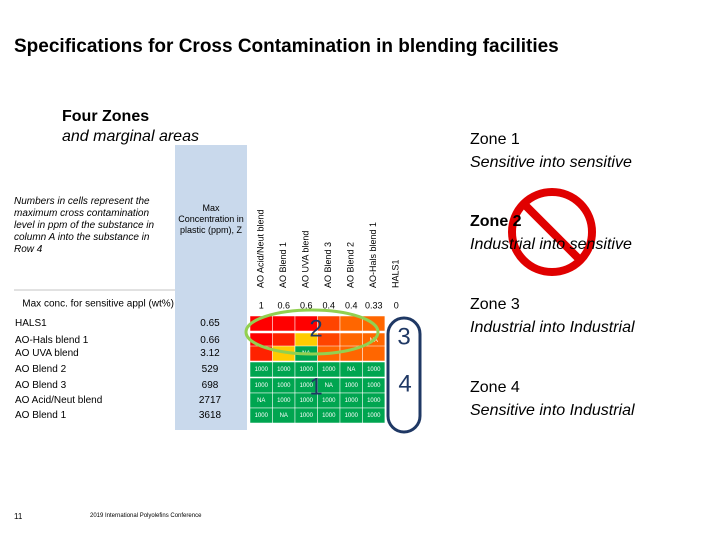  What do you see at coordinates (98, 304) in the screenshot?
I see `max-row-label: Max conc. for sensitive appl (wt%)` at bounding box center [98, 304].